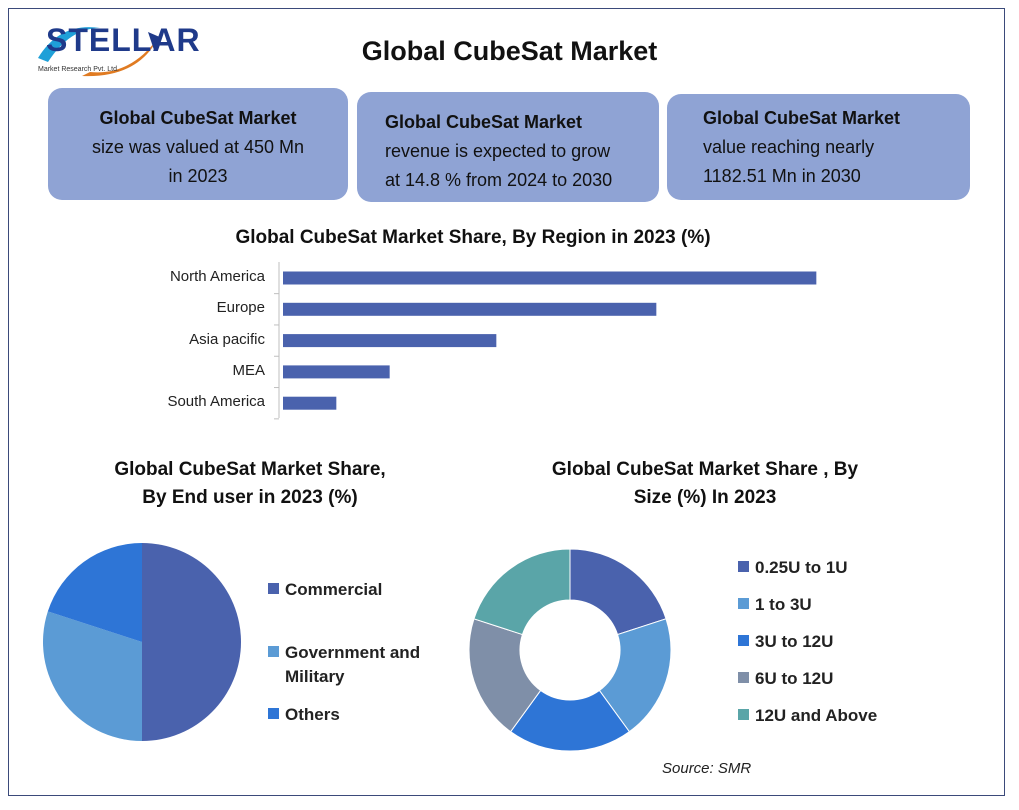 The width and height of the screenshot is (1019, 810). What do you see at coordinates (801, 567) in the screenshot?
I see `legend-label: 0.25U to 1U` at bounding box center [801, 567].